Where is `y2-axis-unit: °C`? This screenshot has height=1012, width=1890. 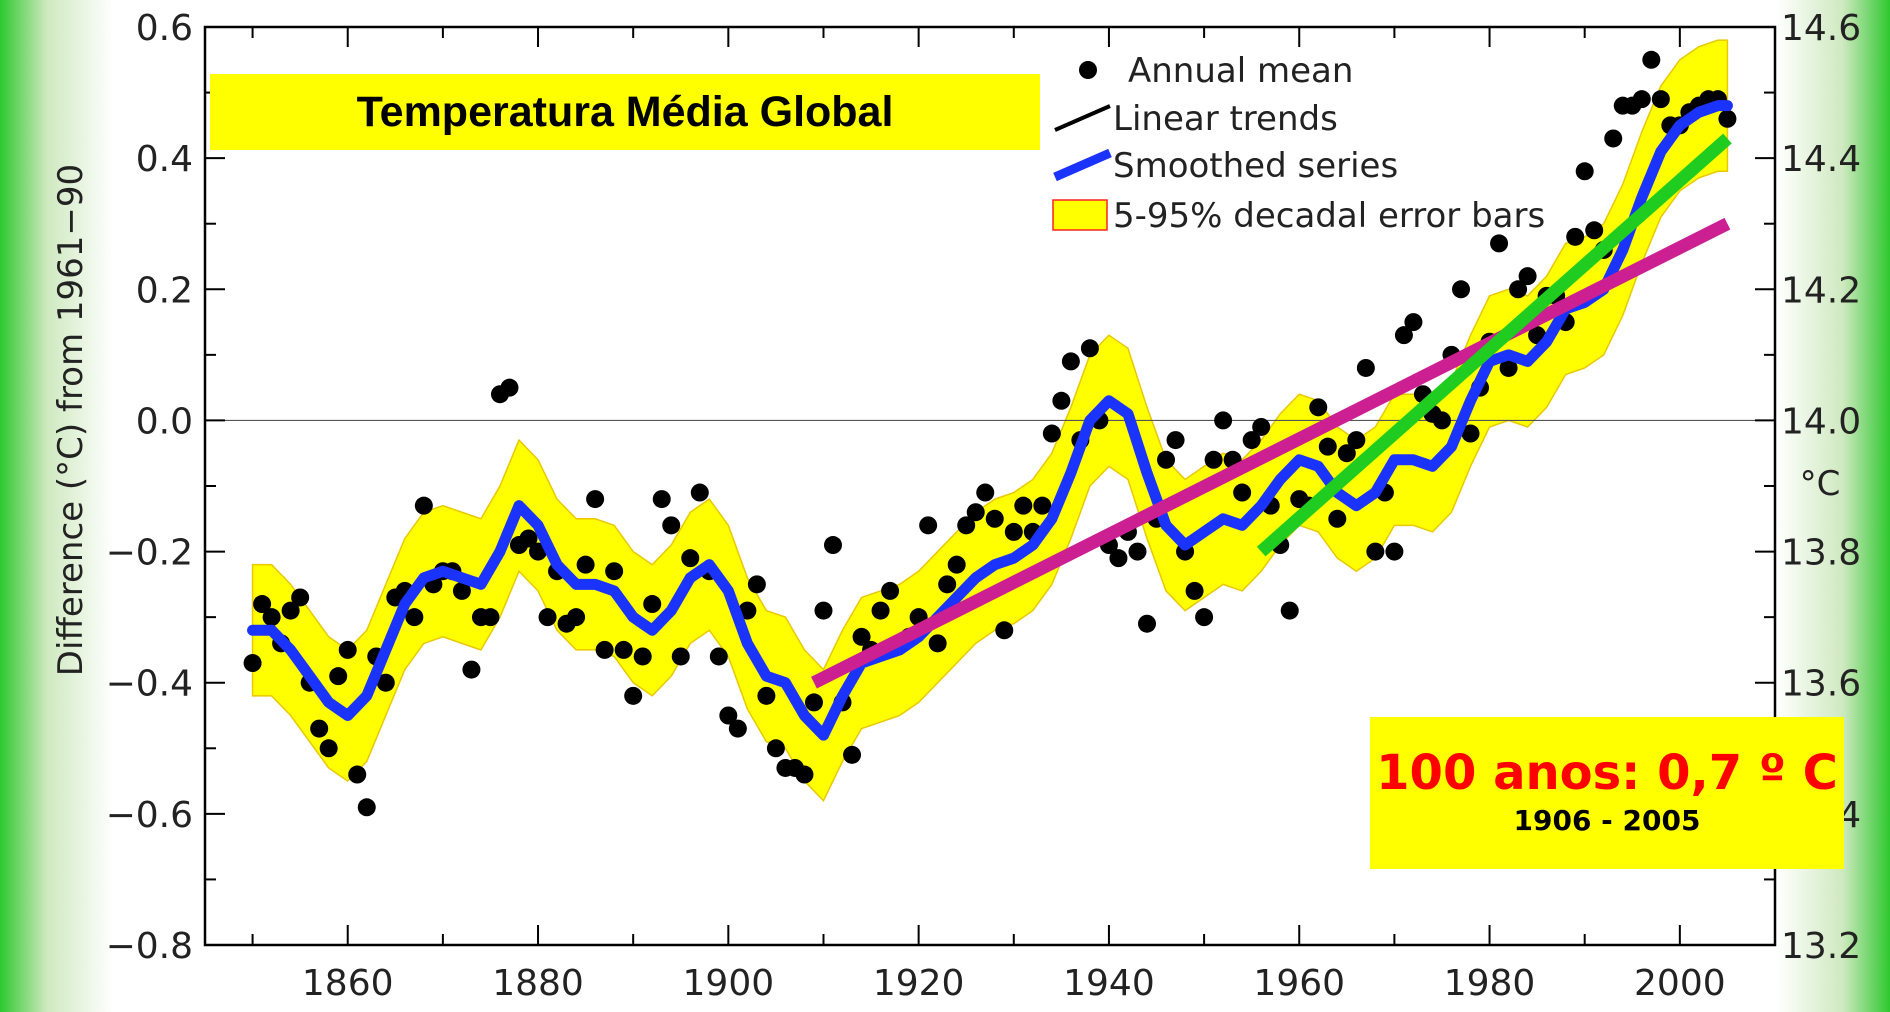 y2-axis-unit: °C is located at coordinates (1820, 484).